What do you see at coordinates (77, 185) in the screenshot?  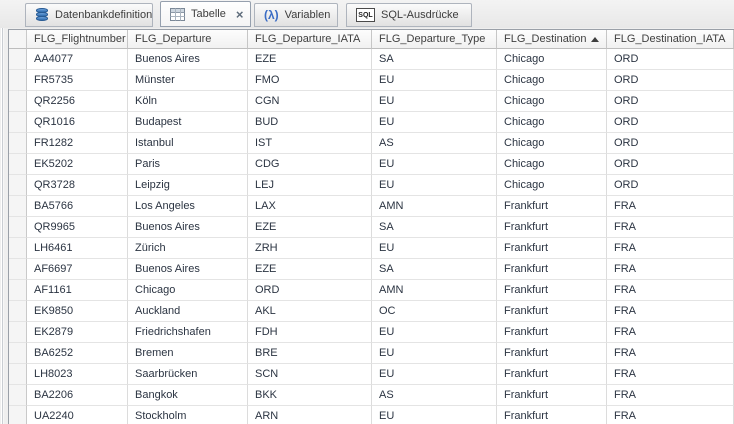 I see `table-cell: QR3728` at bounding box center [77, 185].